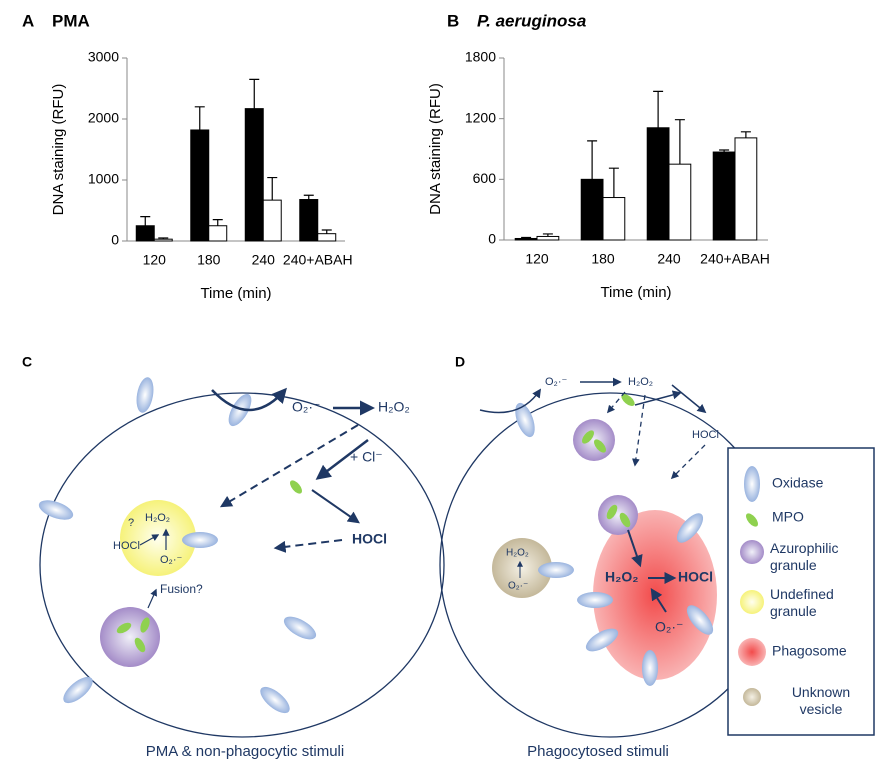 This screenshot has height=777, width=892. I want to click on label: ?, so click(131, 523).